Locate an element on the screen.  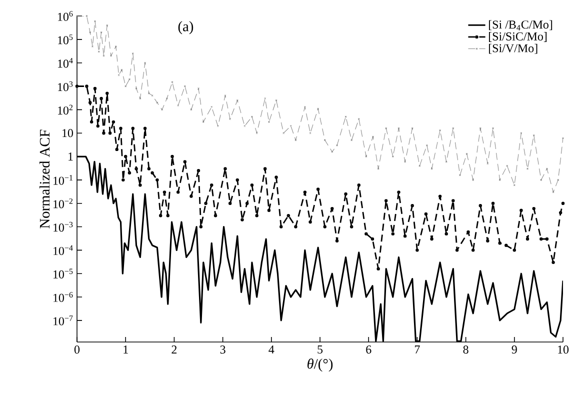
x-tick-label: 0 is located at coordinates (77, 350).